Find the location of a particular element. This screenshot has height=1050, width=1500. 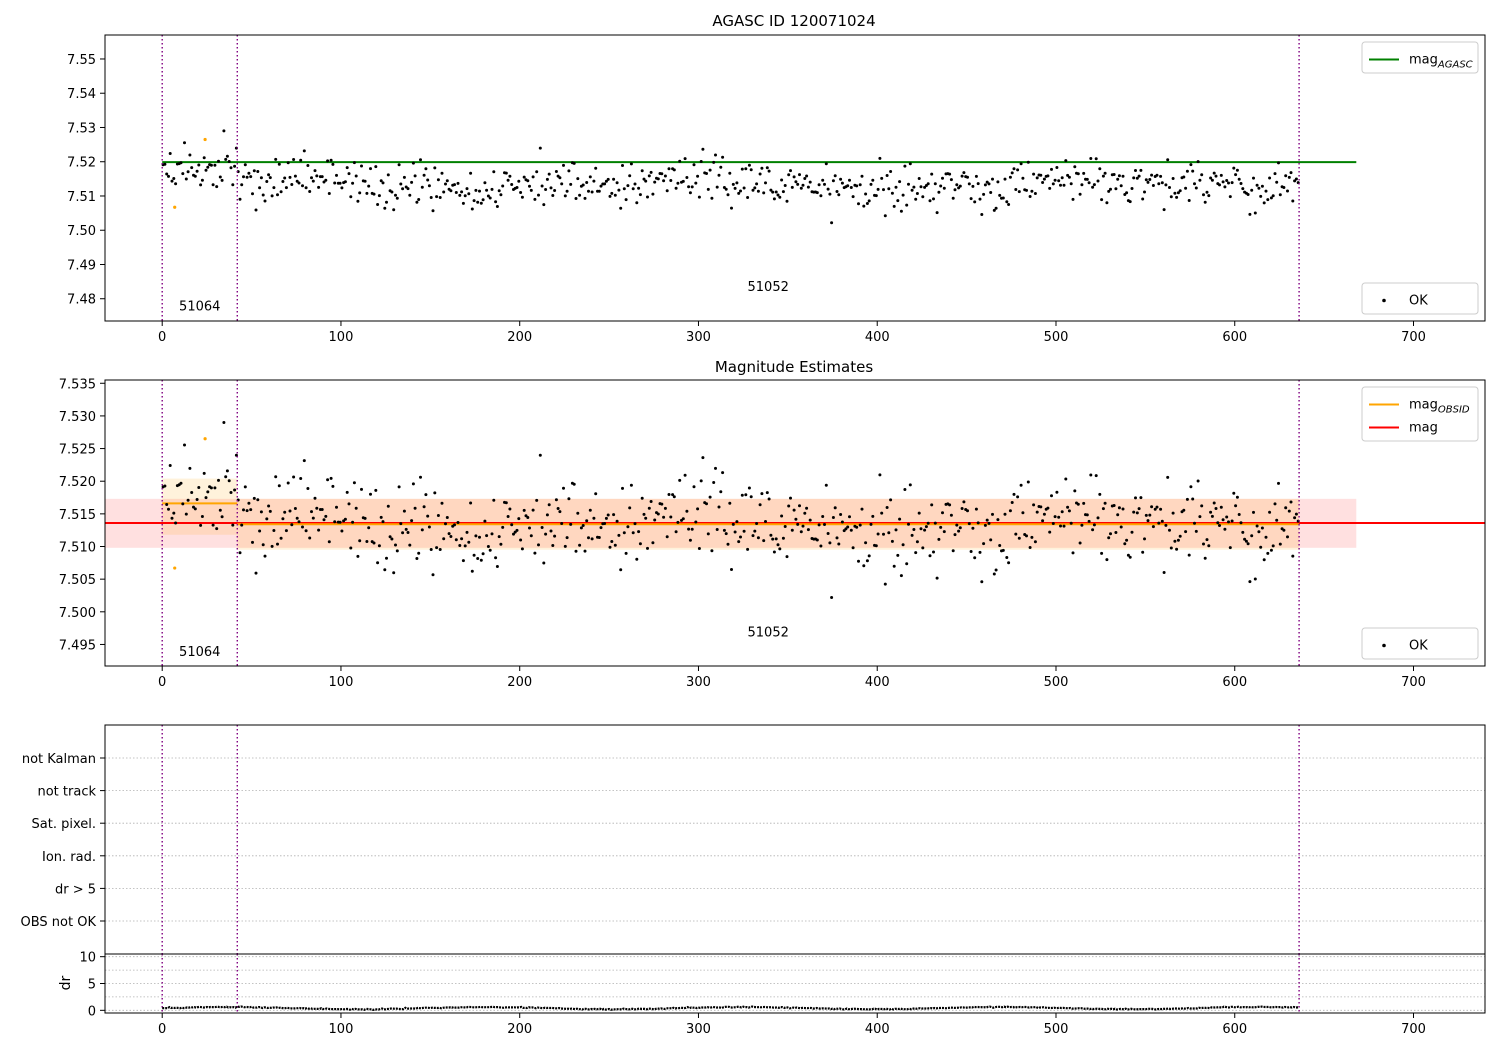

y-tick-label: 7.505 is located at coordinates (77, 580).